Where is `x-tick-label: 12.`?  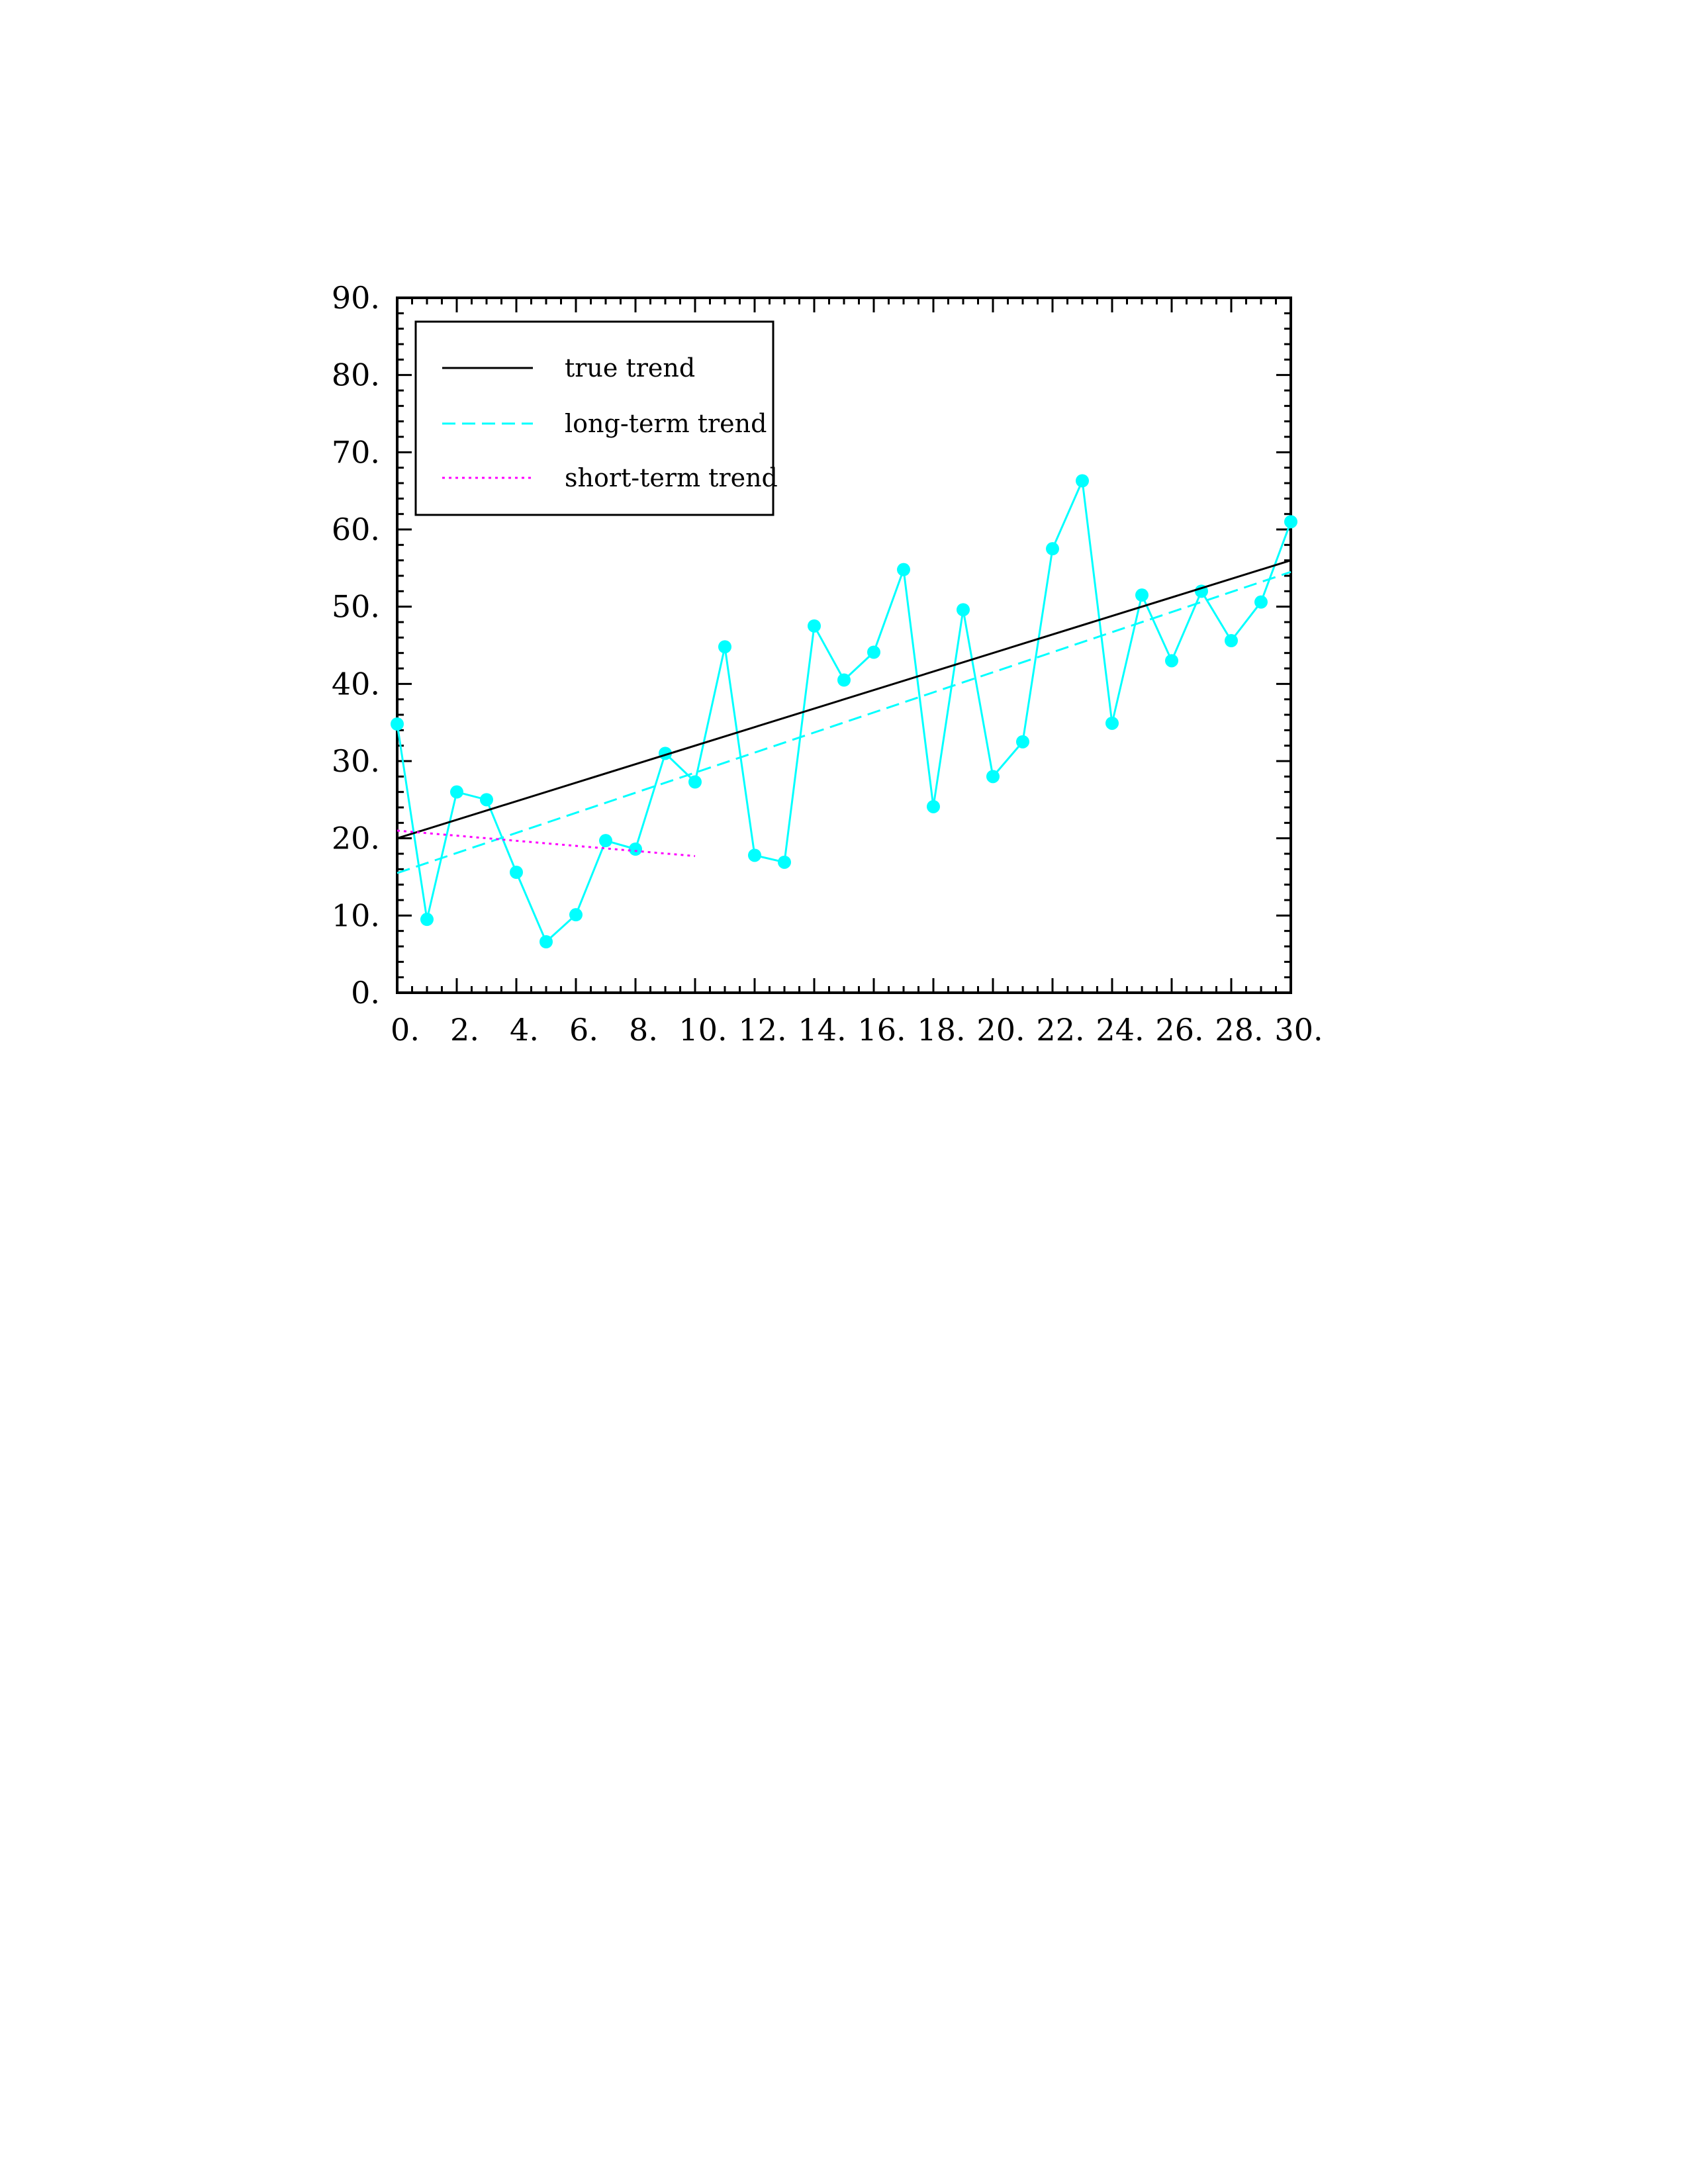 x-tick-label: 12. is located at coordinates (762, 1030).